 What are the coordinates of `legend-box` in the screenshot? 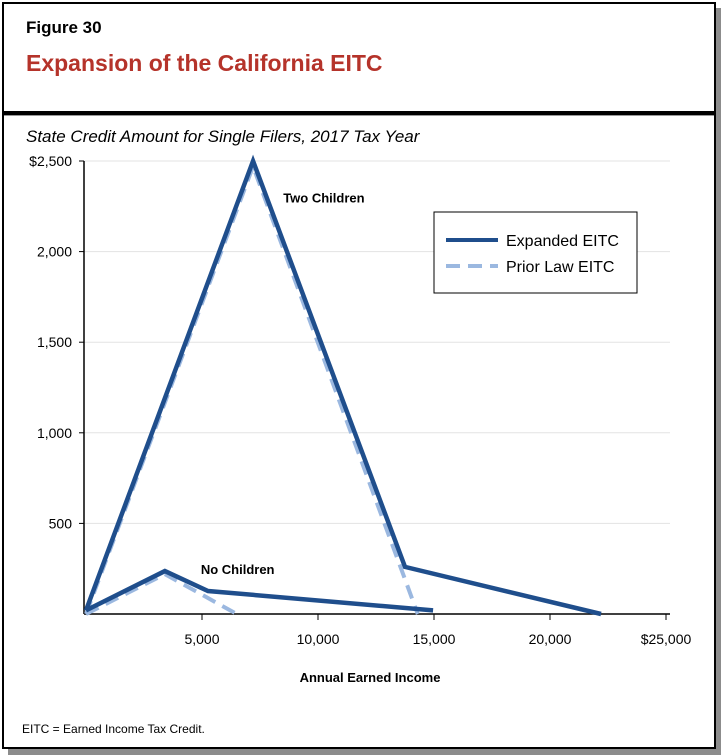 It's located at (535, 252).